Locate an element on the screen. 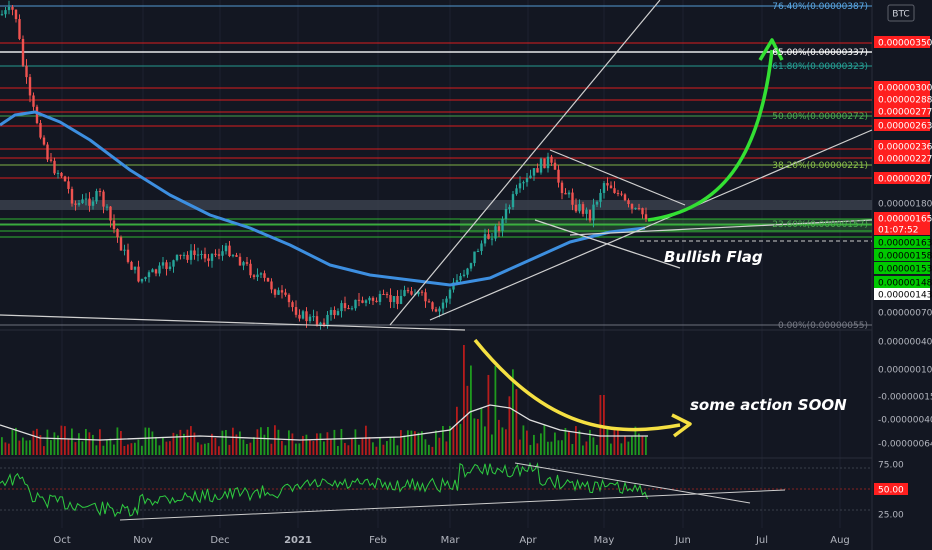  flag-bottom-line is located at coordinates (607, 244).